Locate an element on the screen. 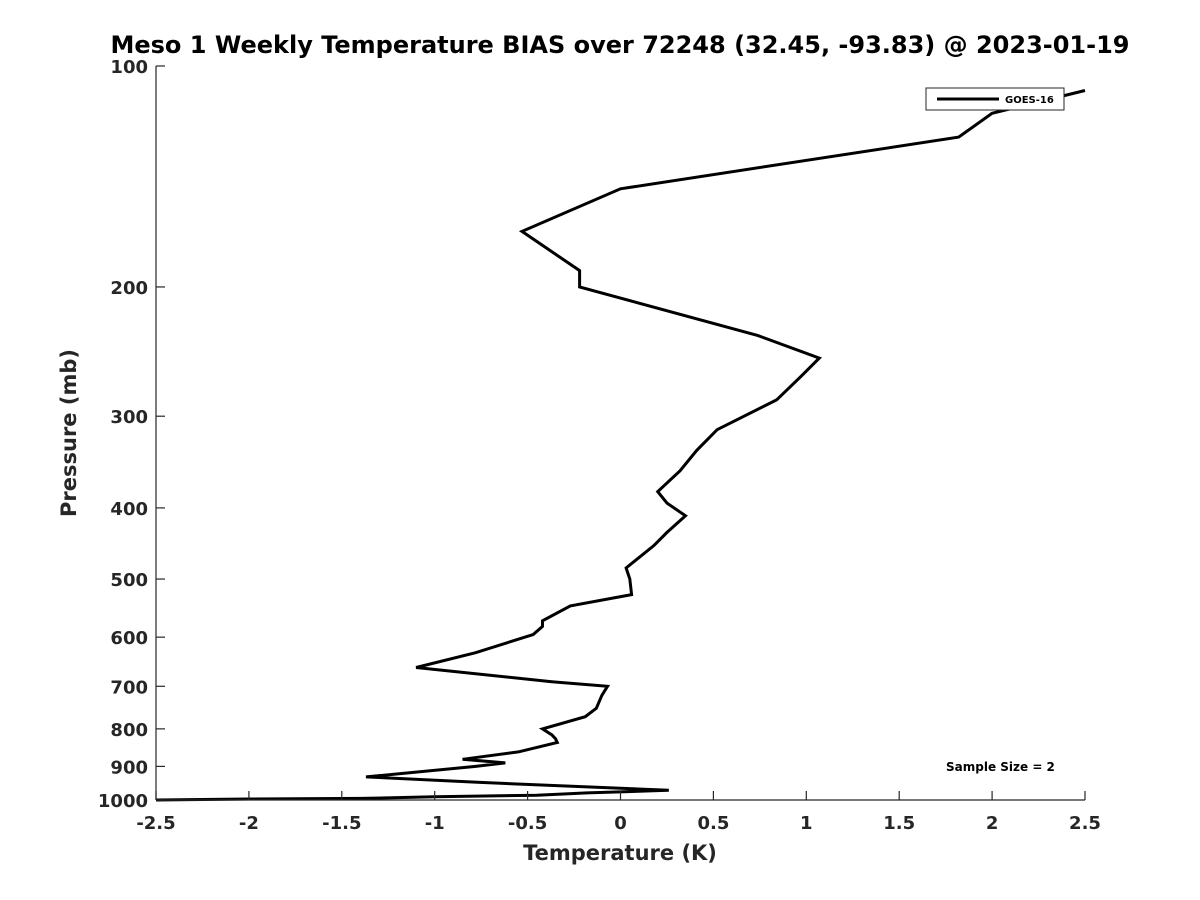  legend-label-goes16: GOES-16 is located at coordinates (1029, 100).